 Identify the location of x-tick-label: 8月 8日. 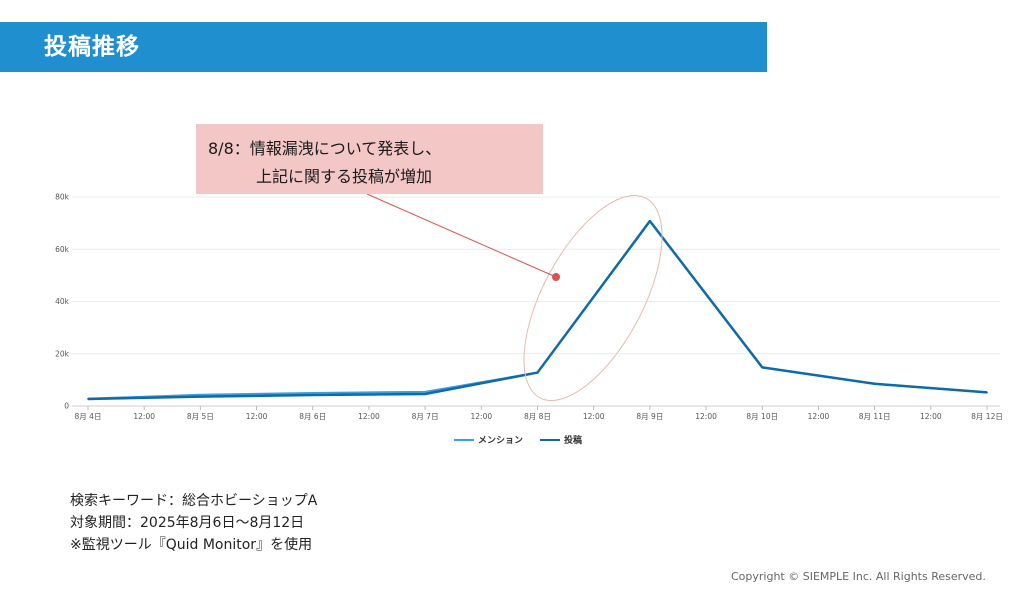
(537, 416).